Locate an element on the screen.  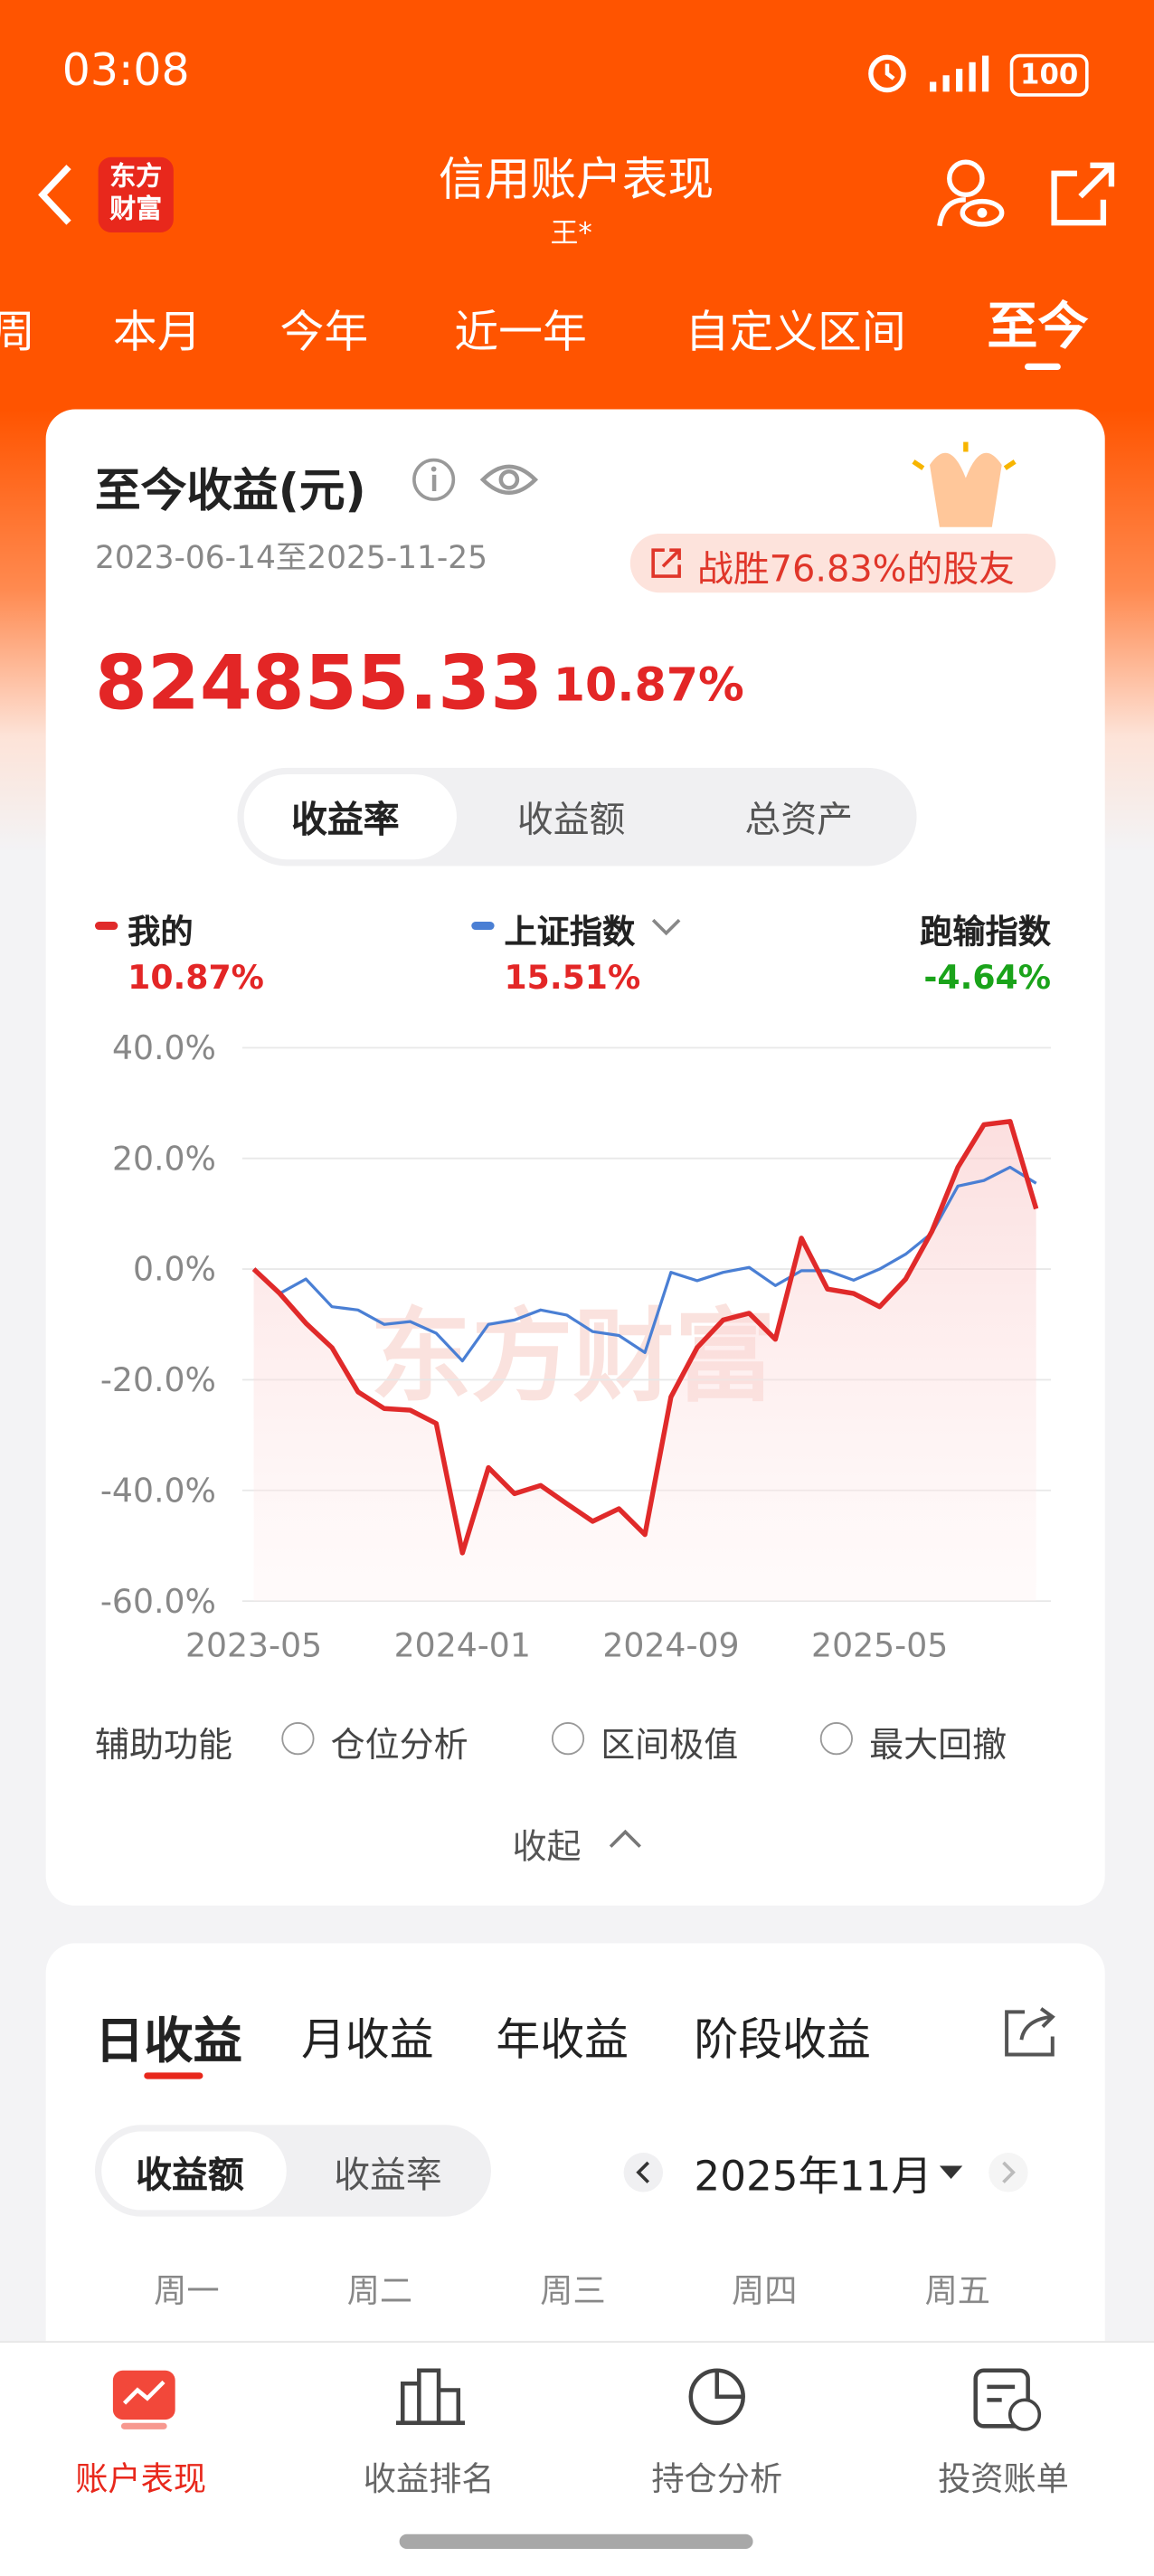
summary-title: 至今收益(元) is located at coordinates (230, 490).